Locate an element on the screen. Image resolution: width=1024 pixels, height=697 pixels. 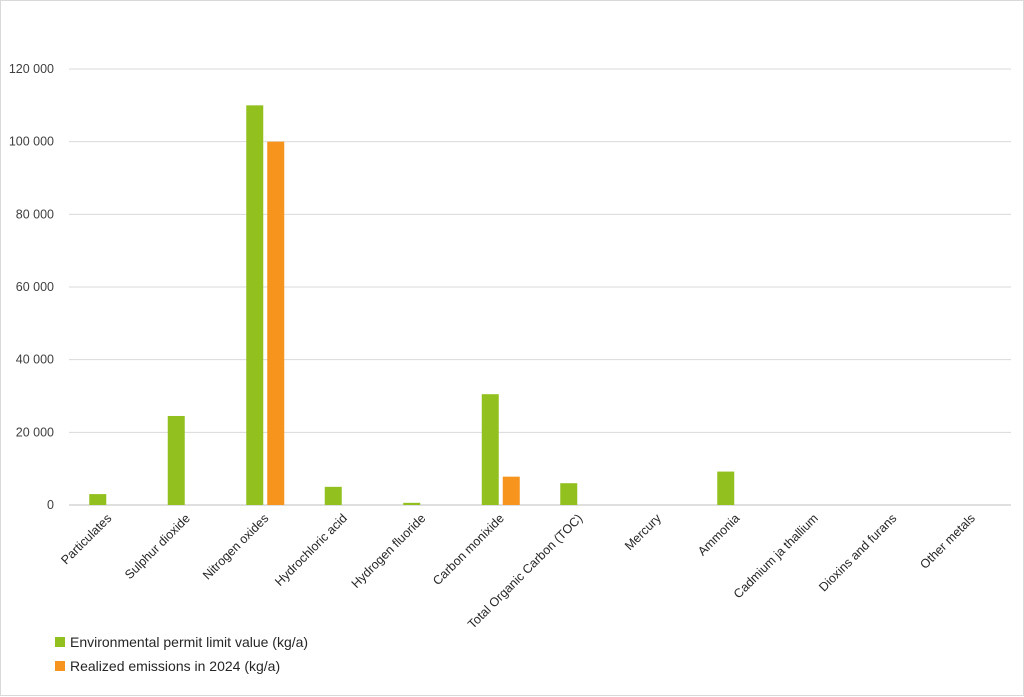
x-category-label: Cadmium ja thallium is located at coordinates (776, 556).